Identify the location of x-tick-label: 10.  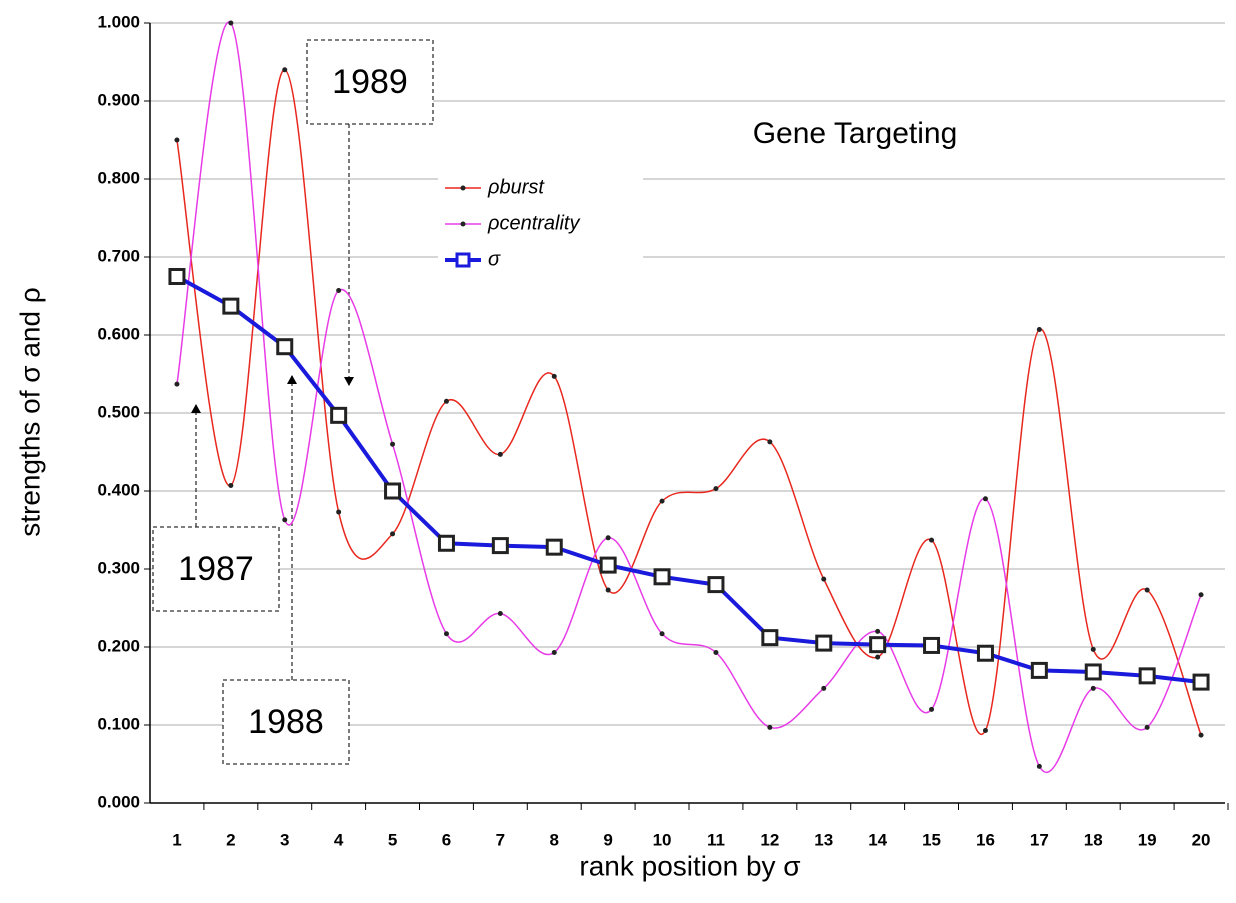
(662, 839).